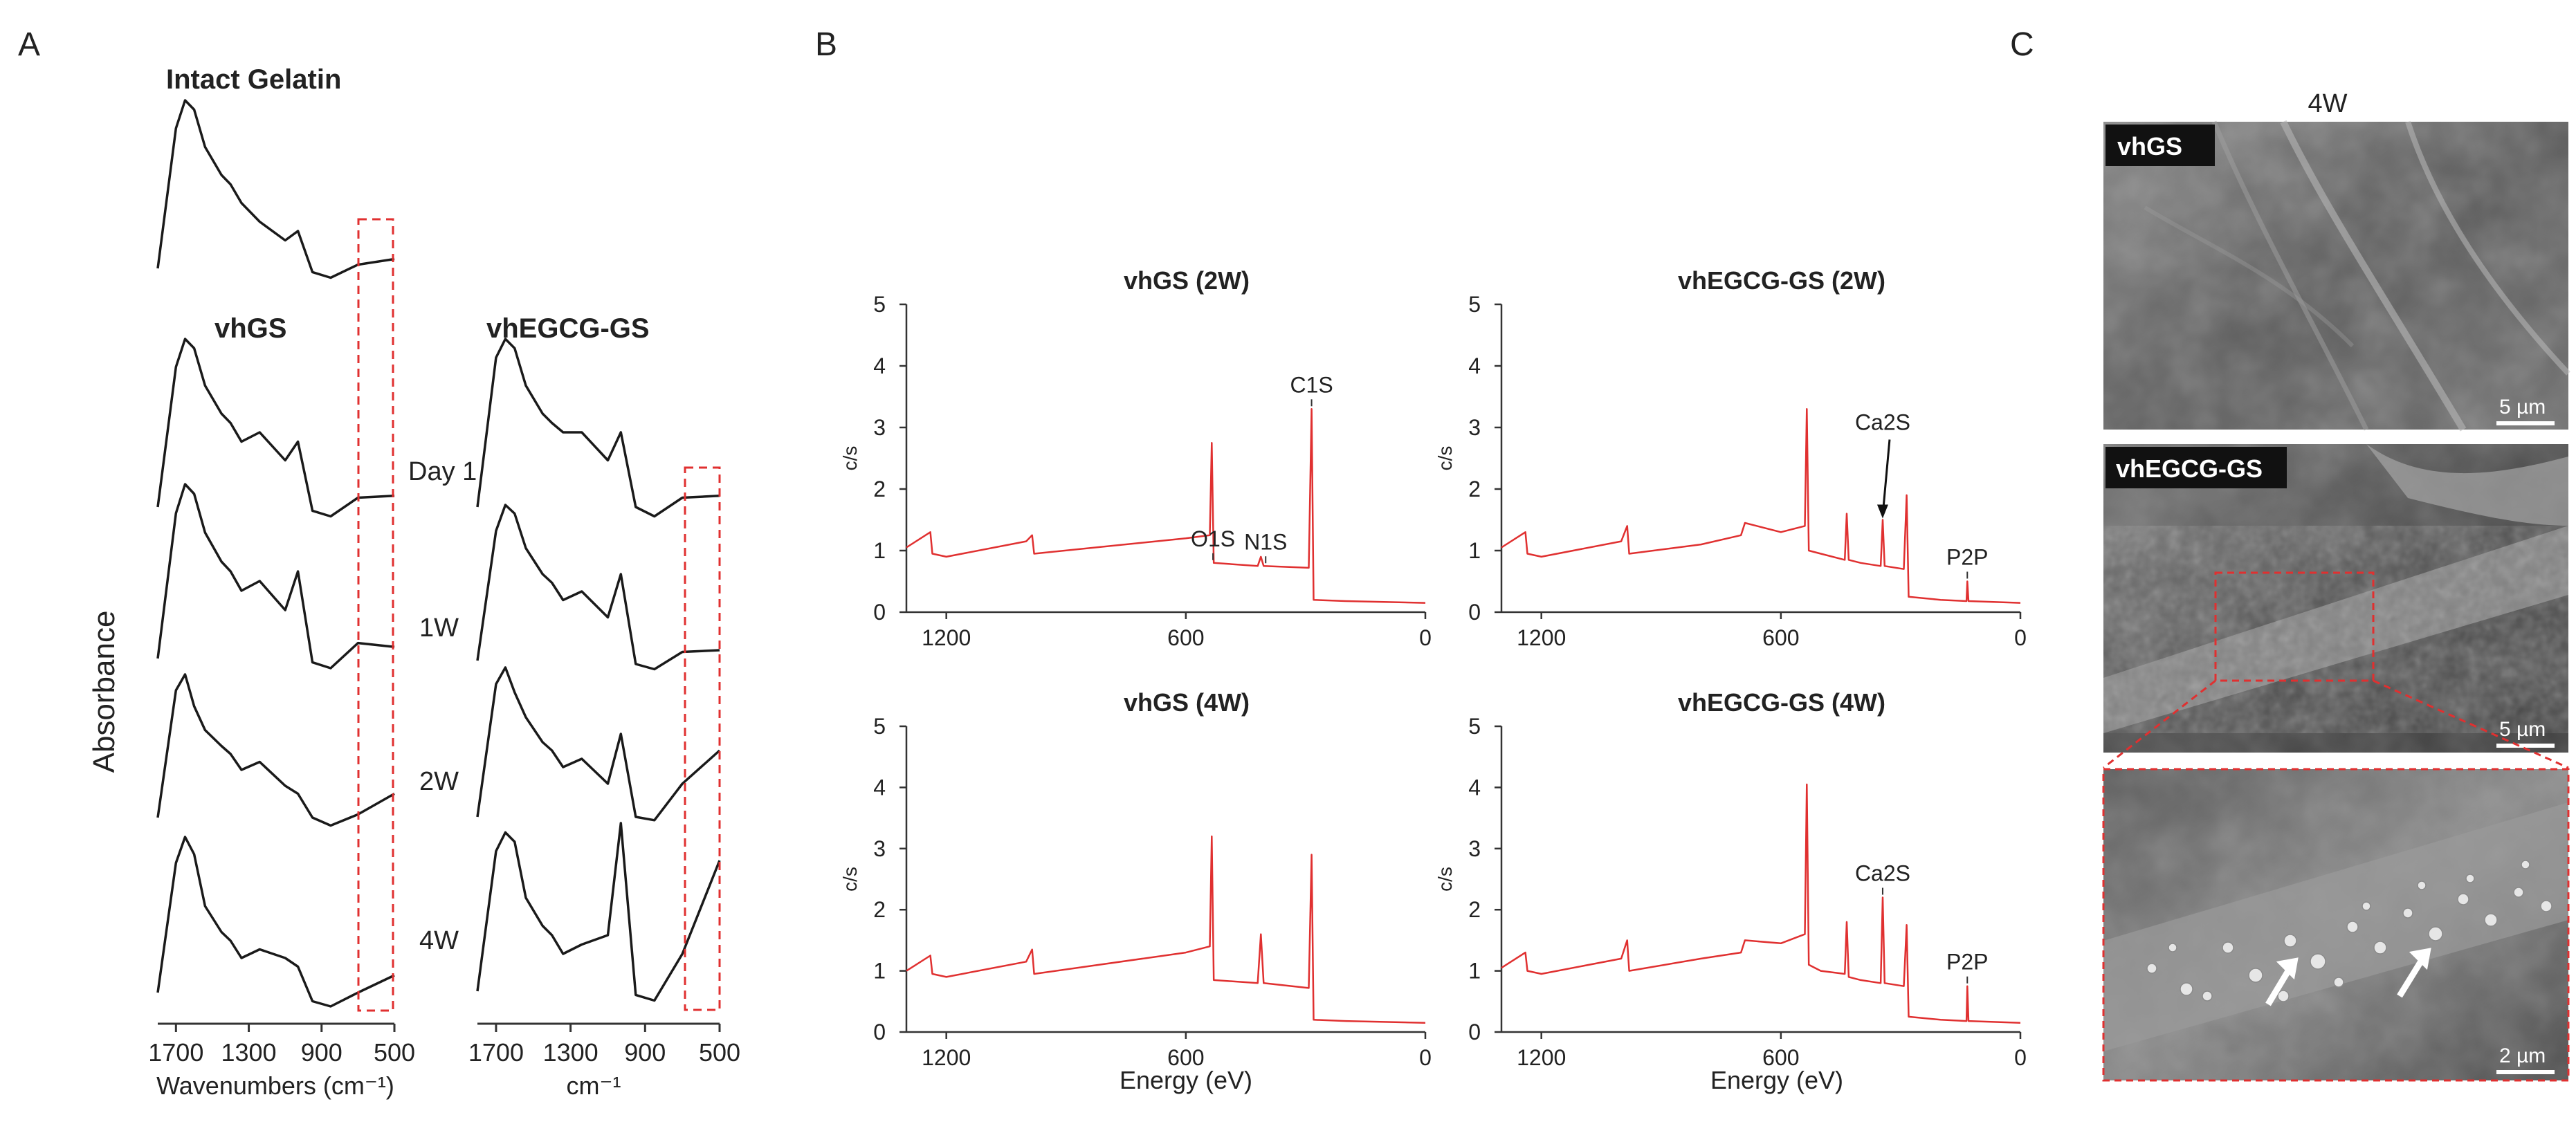 The height and width of the screenshot is (1133, 2576). What do you see at coordinates (1781, 280) in the screenshot?
I see `xps-title: vhEGCG-GS (2W)` at bounding box center [1781, 280].